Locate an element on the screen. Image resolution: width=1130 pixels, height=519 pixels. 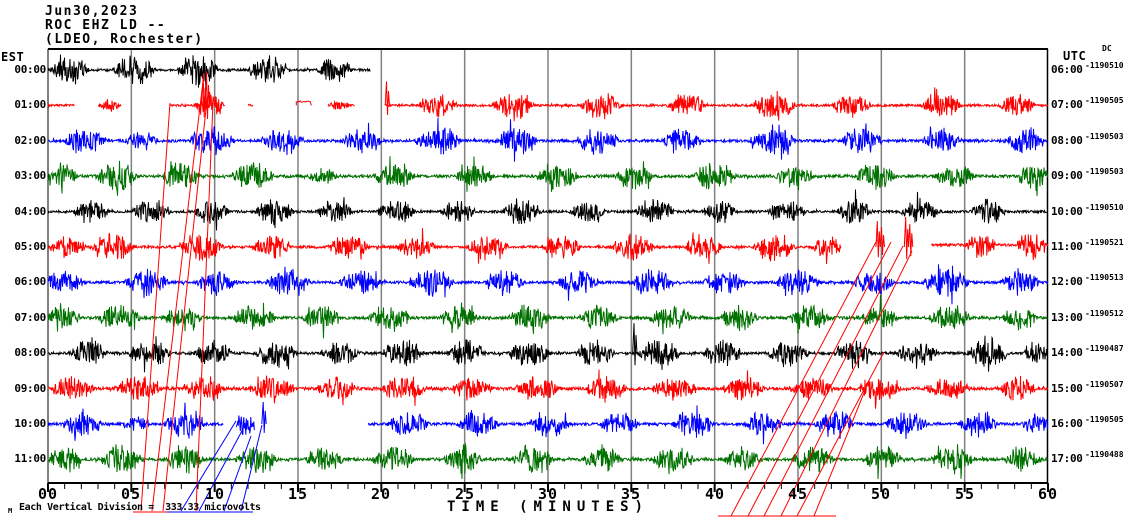
est-hour-label: 05:00 is located at coordinates (30, 246).